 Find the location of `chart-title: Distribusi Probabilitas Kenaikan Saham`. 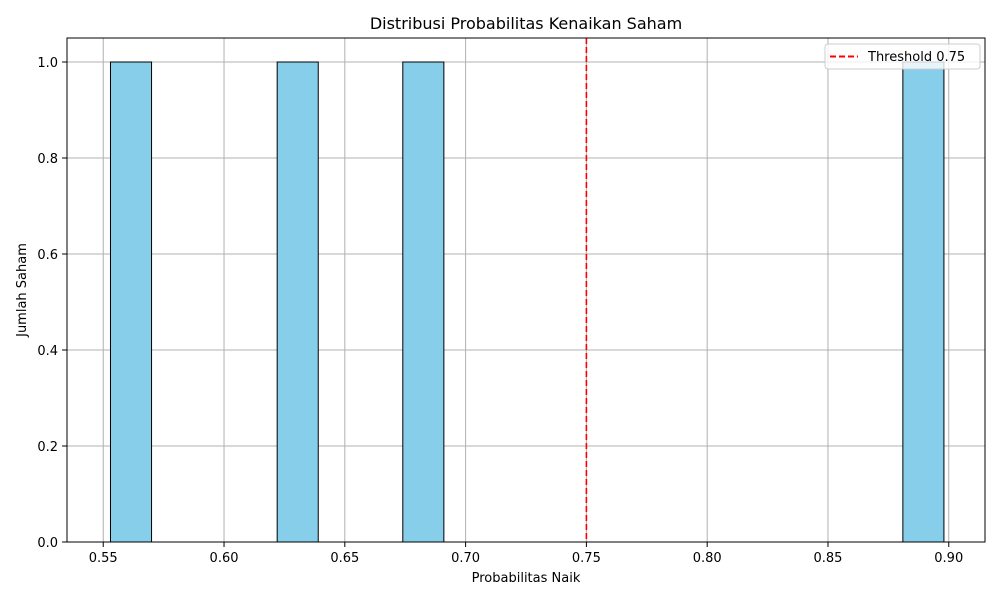

chart-title: Distribusi Probabilitas Kenaikan Saham is located at coordinates (526, 23).